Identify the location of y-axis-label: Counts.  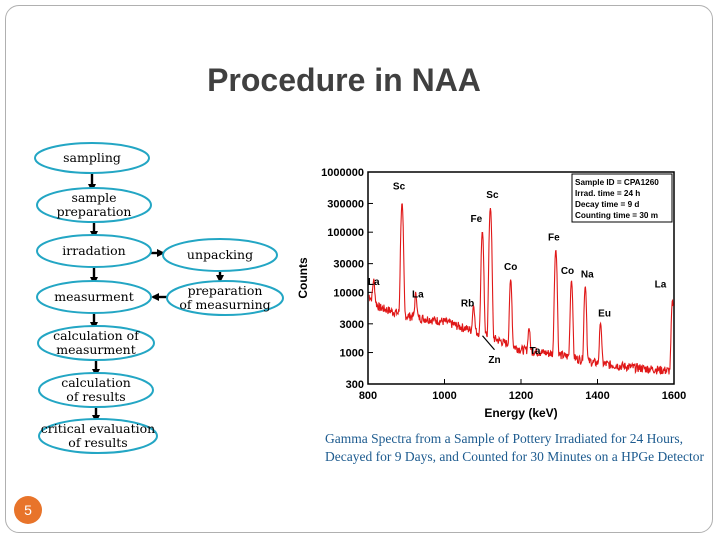
(303, 278).